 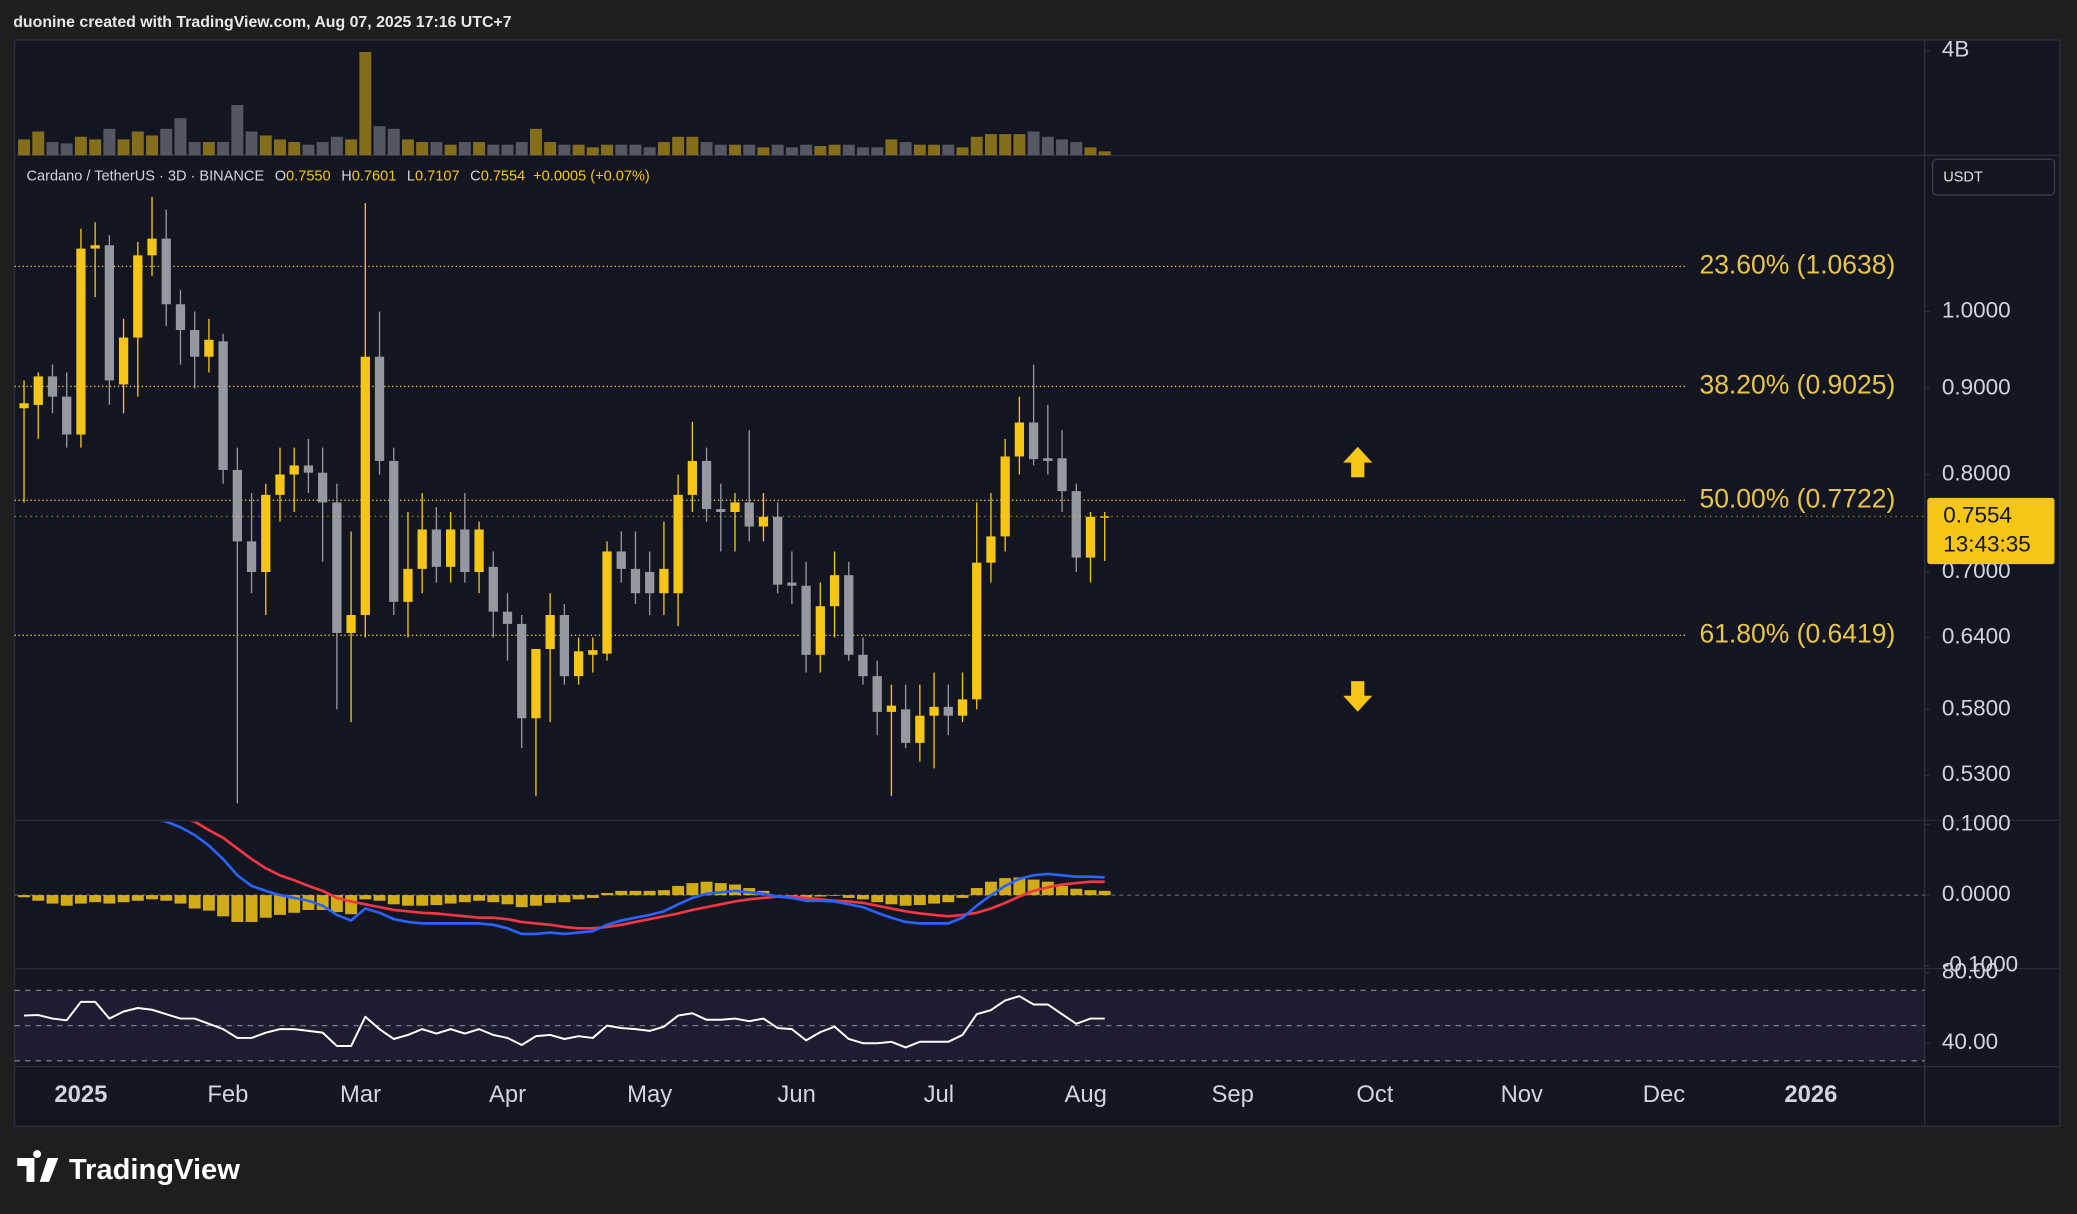 I want to click on up-arrow, so click(x=1358, y=462).